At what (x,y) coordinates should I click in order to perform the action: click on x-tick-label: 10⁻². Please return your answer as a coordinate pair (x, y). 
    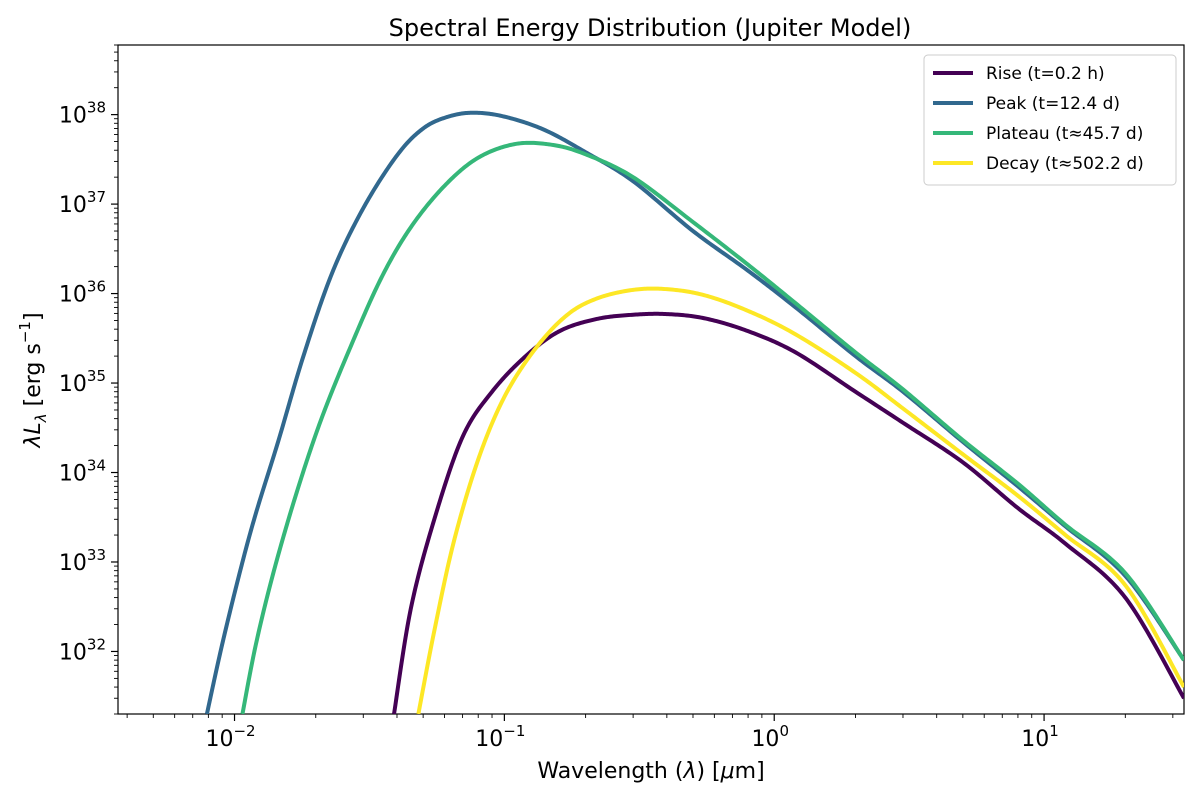
    Looking at the image, I should click on (230, 737).